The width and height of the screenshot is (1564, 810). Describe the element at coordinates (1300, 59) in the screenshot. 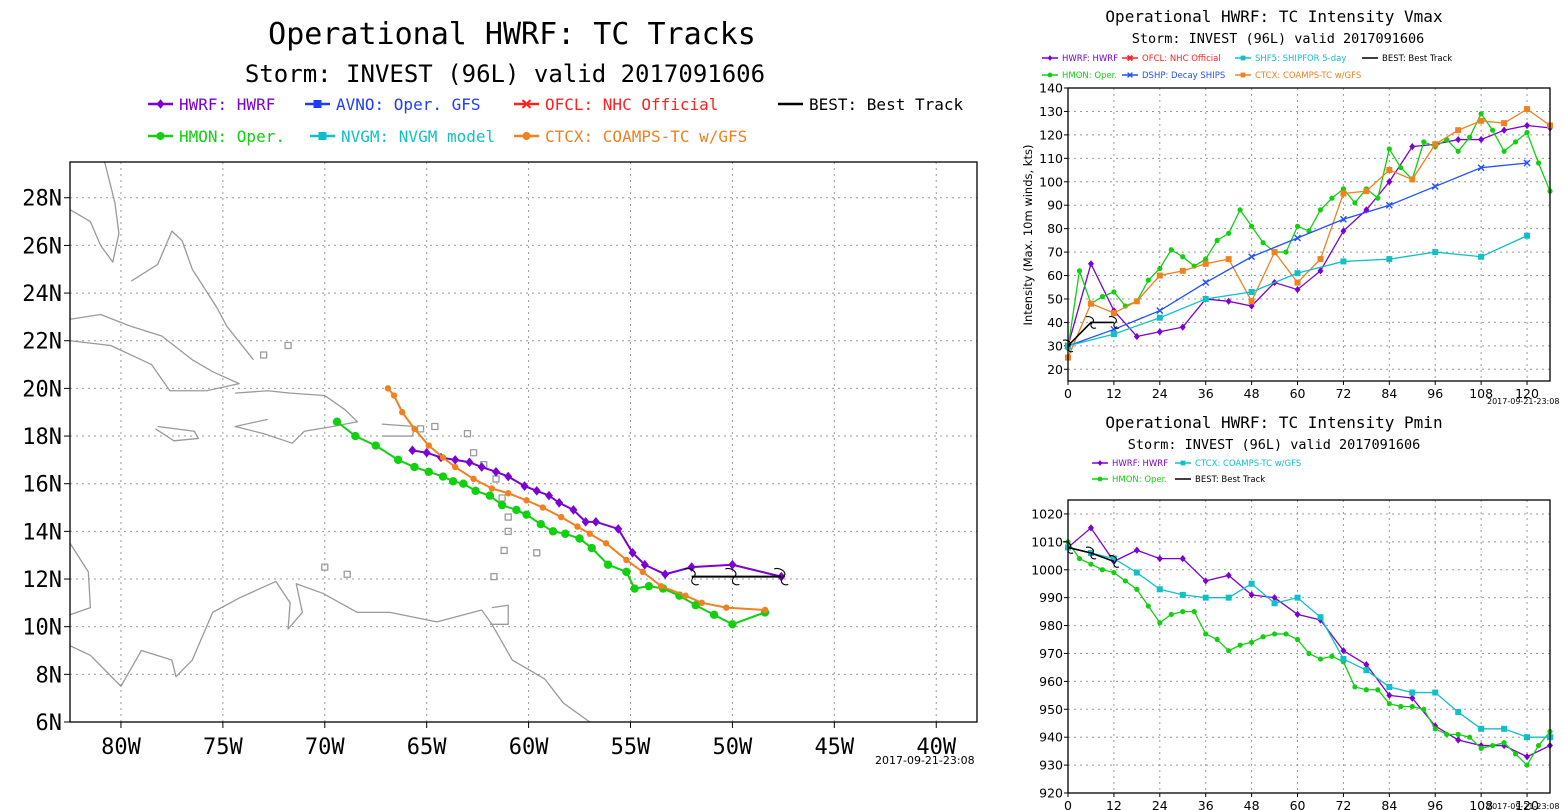

I see `legend-label-shf5: SHF5: SHIPFOR 5-day` at that location.